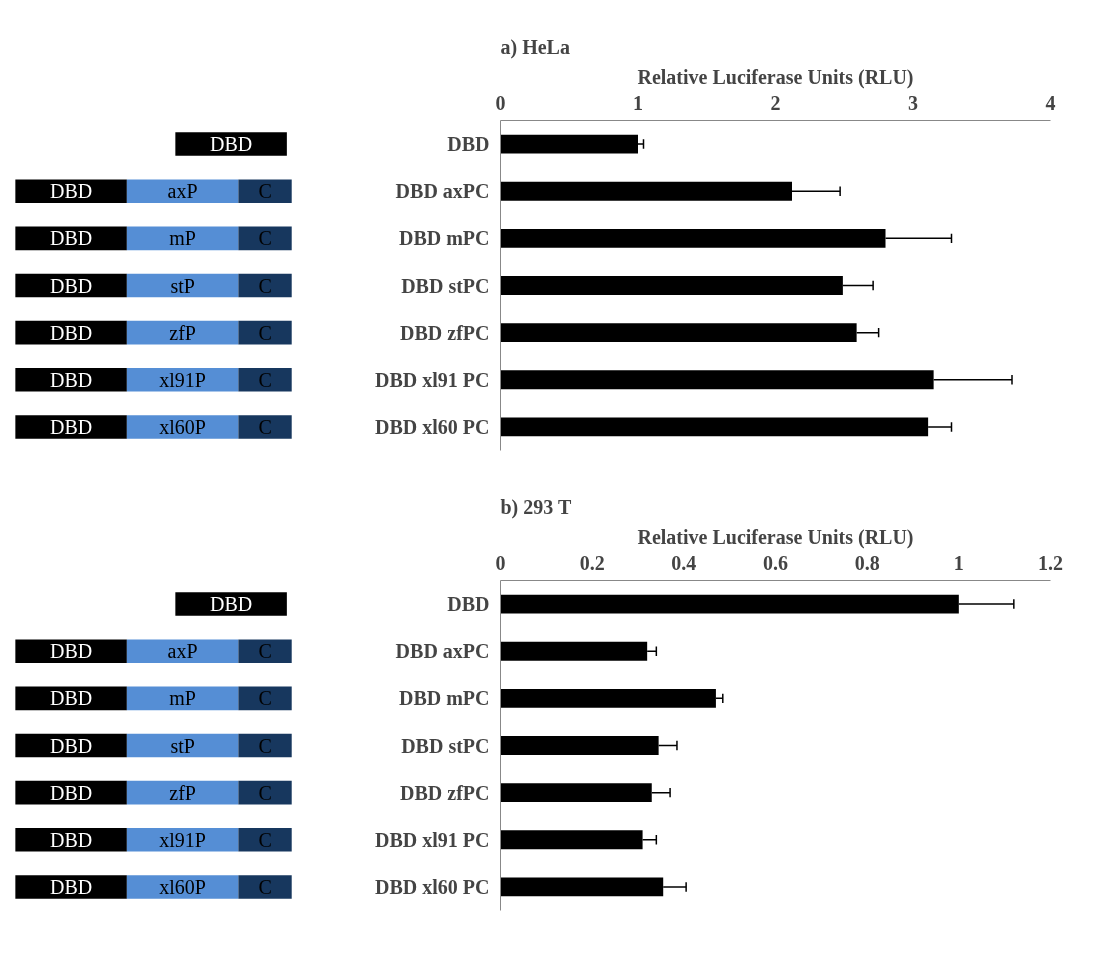 Image resolution: width=1094 pixels, height=972 pixels. What do you see at coordinates (867, 562) in the screenshot?
I see `x-tick-label: 0.8` at bounding box center [867, 562].